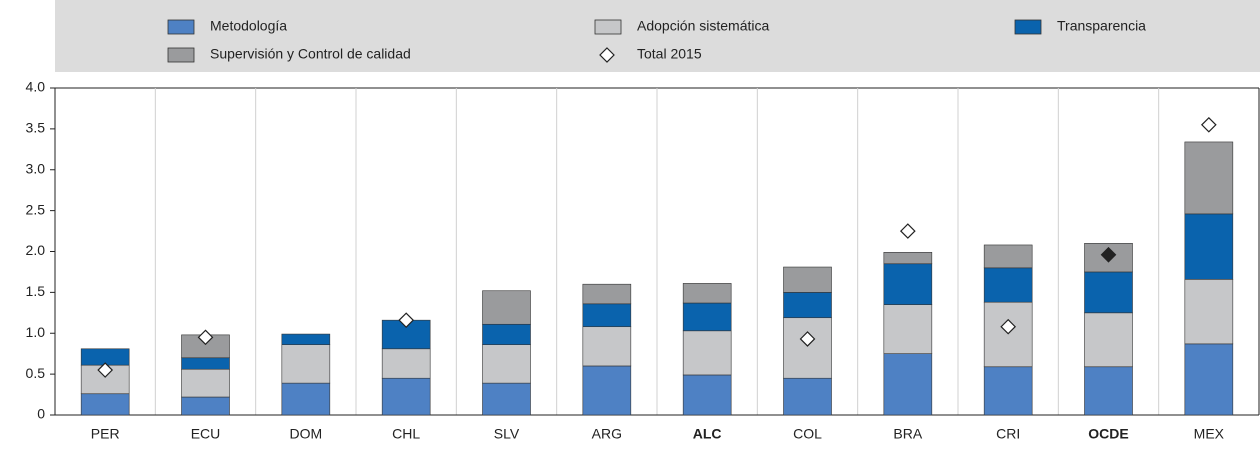  I want to click on x-tick-label: ECU, so click(206, 434).